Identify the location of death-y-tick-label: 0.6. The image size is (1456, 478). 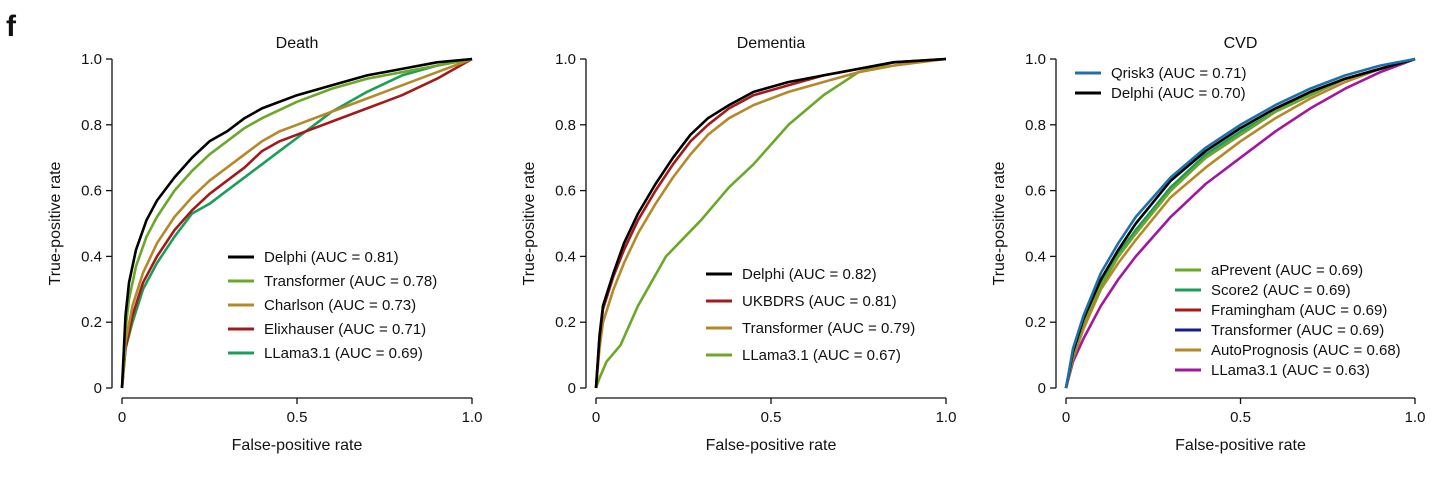
(91, 191).